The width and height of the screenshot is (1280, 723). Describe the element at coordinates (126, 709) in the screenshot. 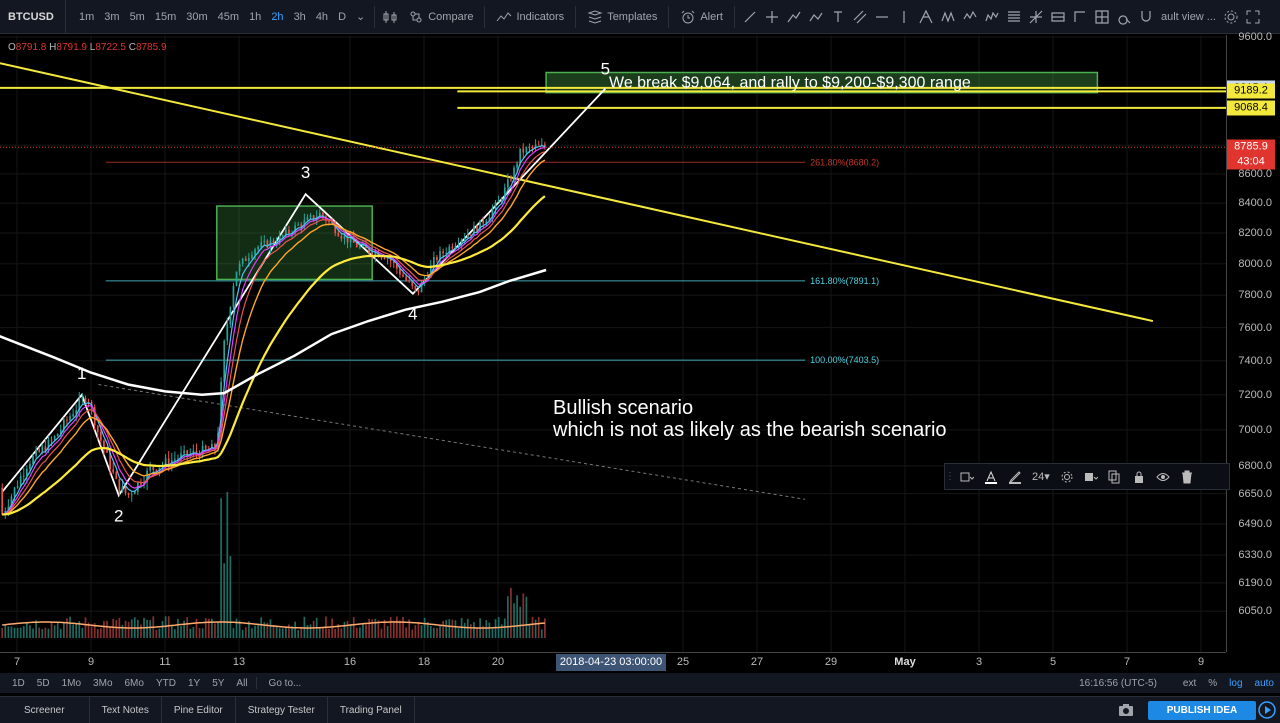

I see `tab-text-notes: Text Notes` at that location.